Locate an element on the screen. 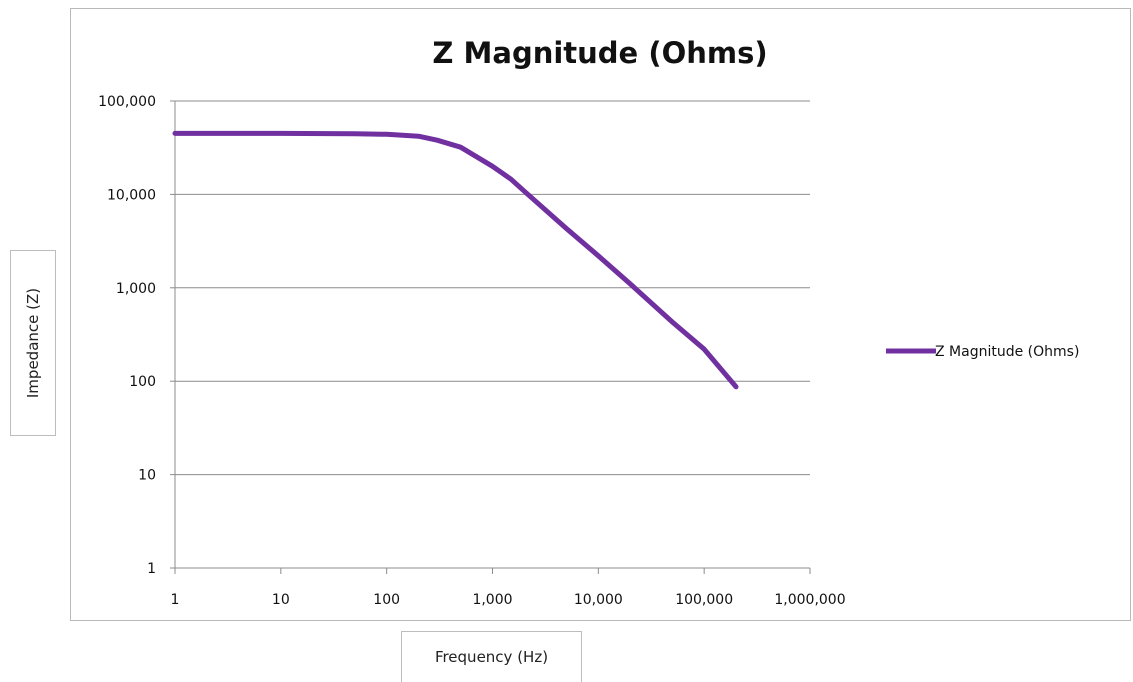  y-tick-label: 100 is located at coordinates (142, 382).